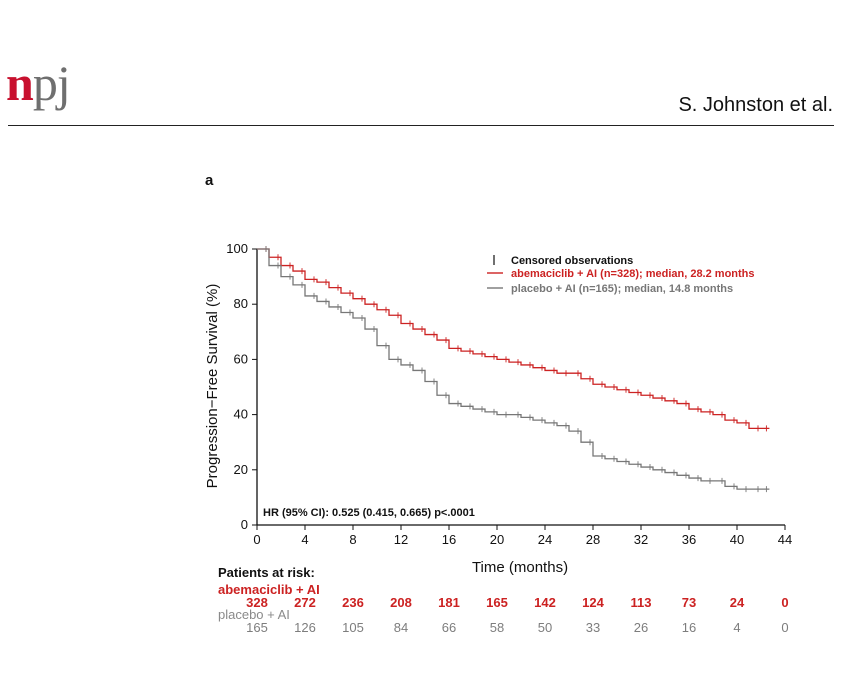 The image size is (855, 694). I want to click on y-tick-label: 60, so click(241, 358).